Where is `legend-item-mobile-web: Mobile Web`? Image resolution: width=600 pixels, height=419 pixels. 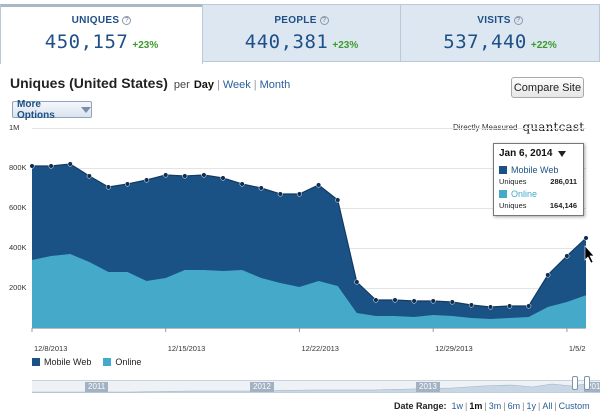
legend-item-mobile-web: Mobile Web is located at coordinates (61, 362).